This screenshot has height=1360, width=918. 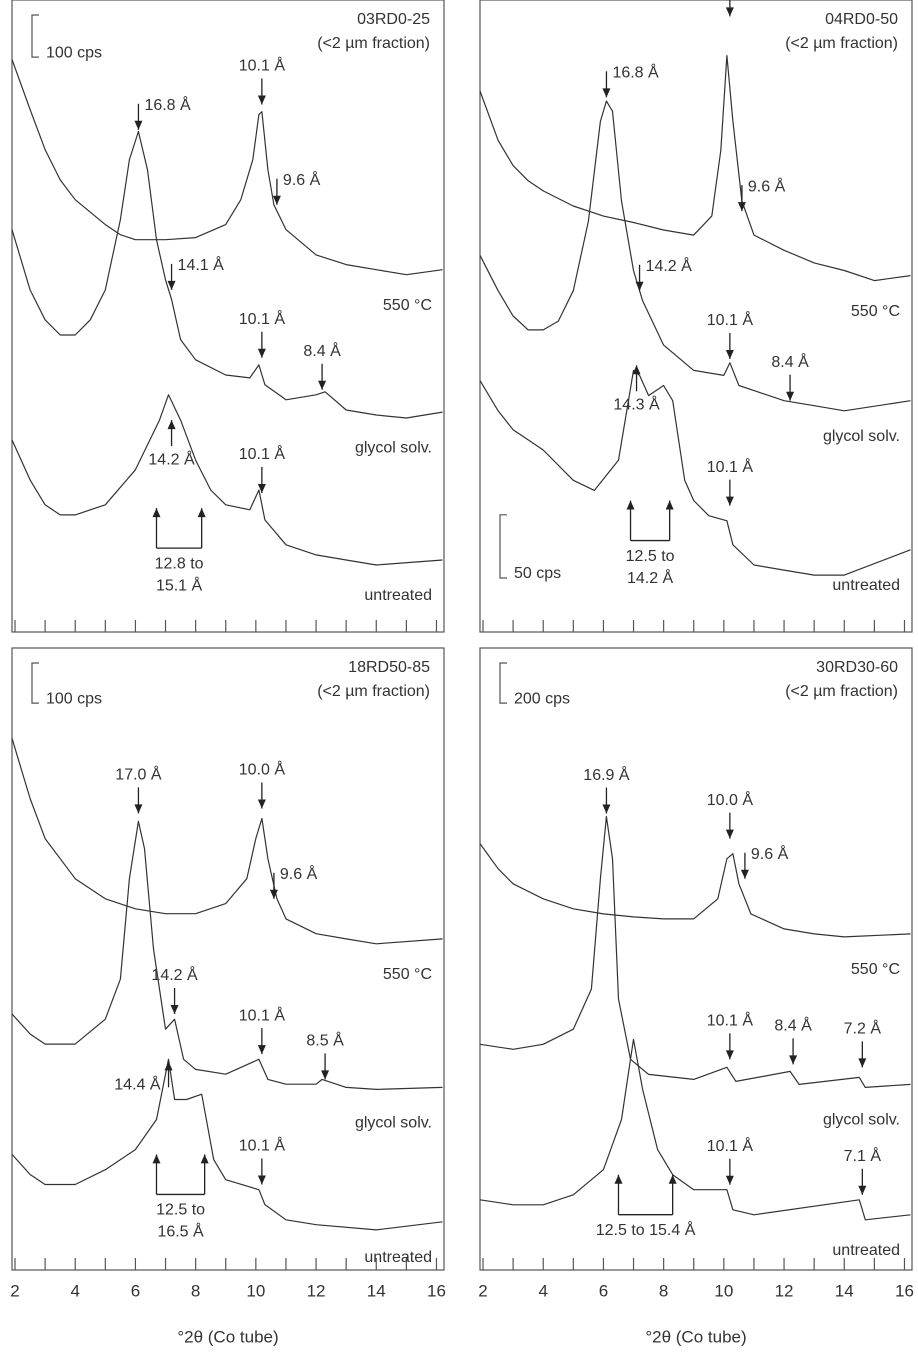 What do you see at coordinates (695, 1336) in the screenshot?
I see `x-axis-label: °2θ (Co tube)` at bounding box center [695, 1336].